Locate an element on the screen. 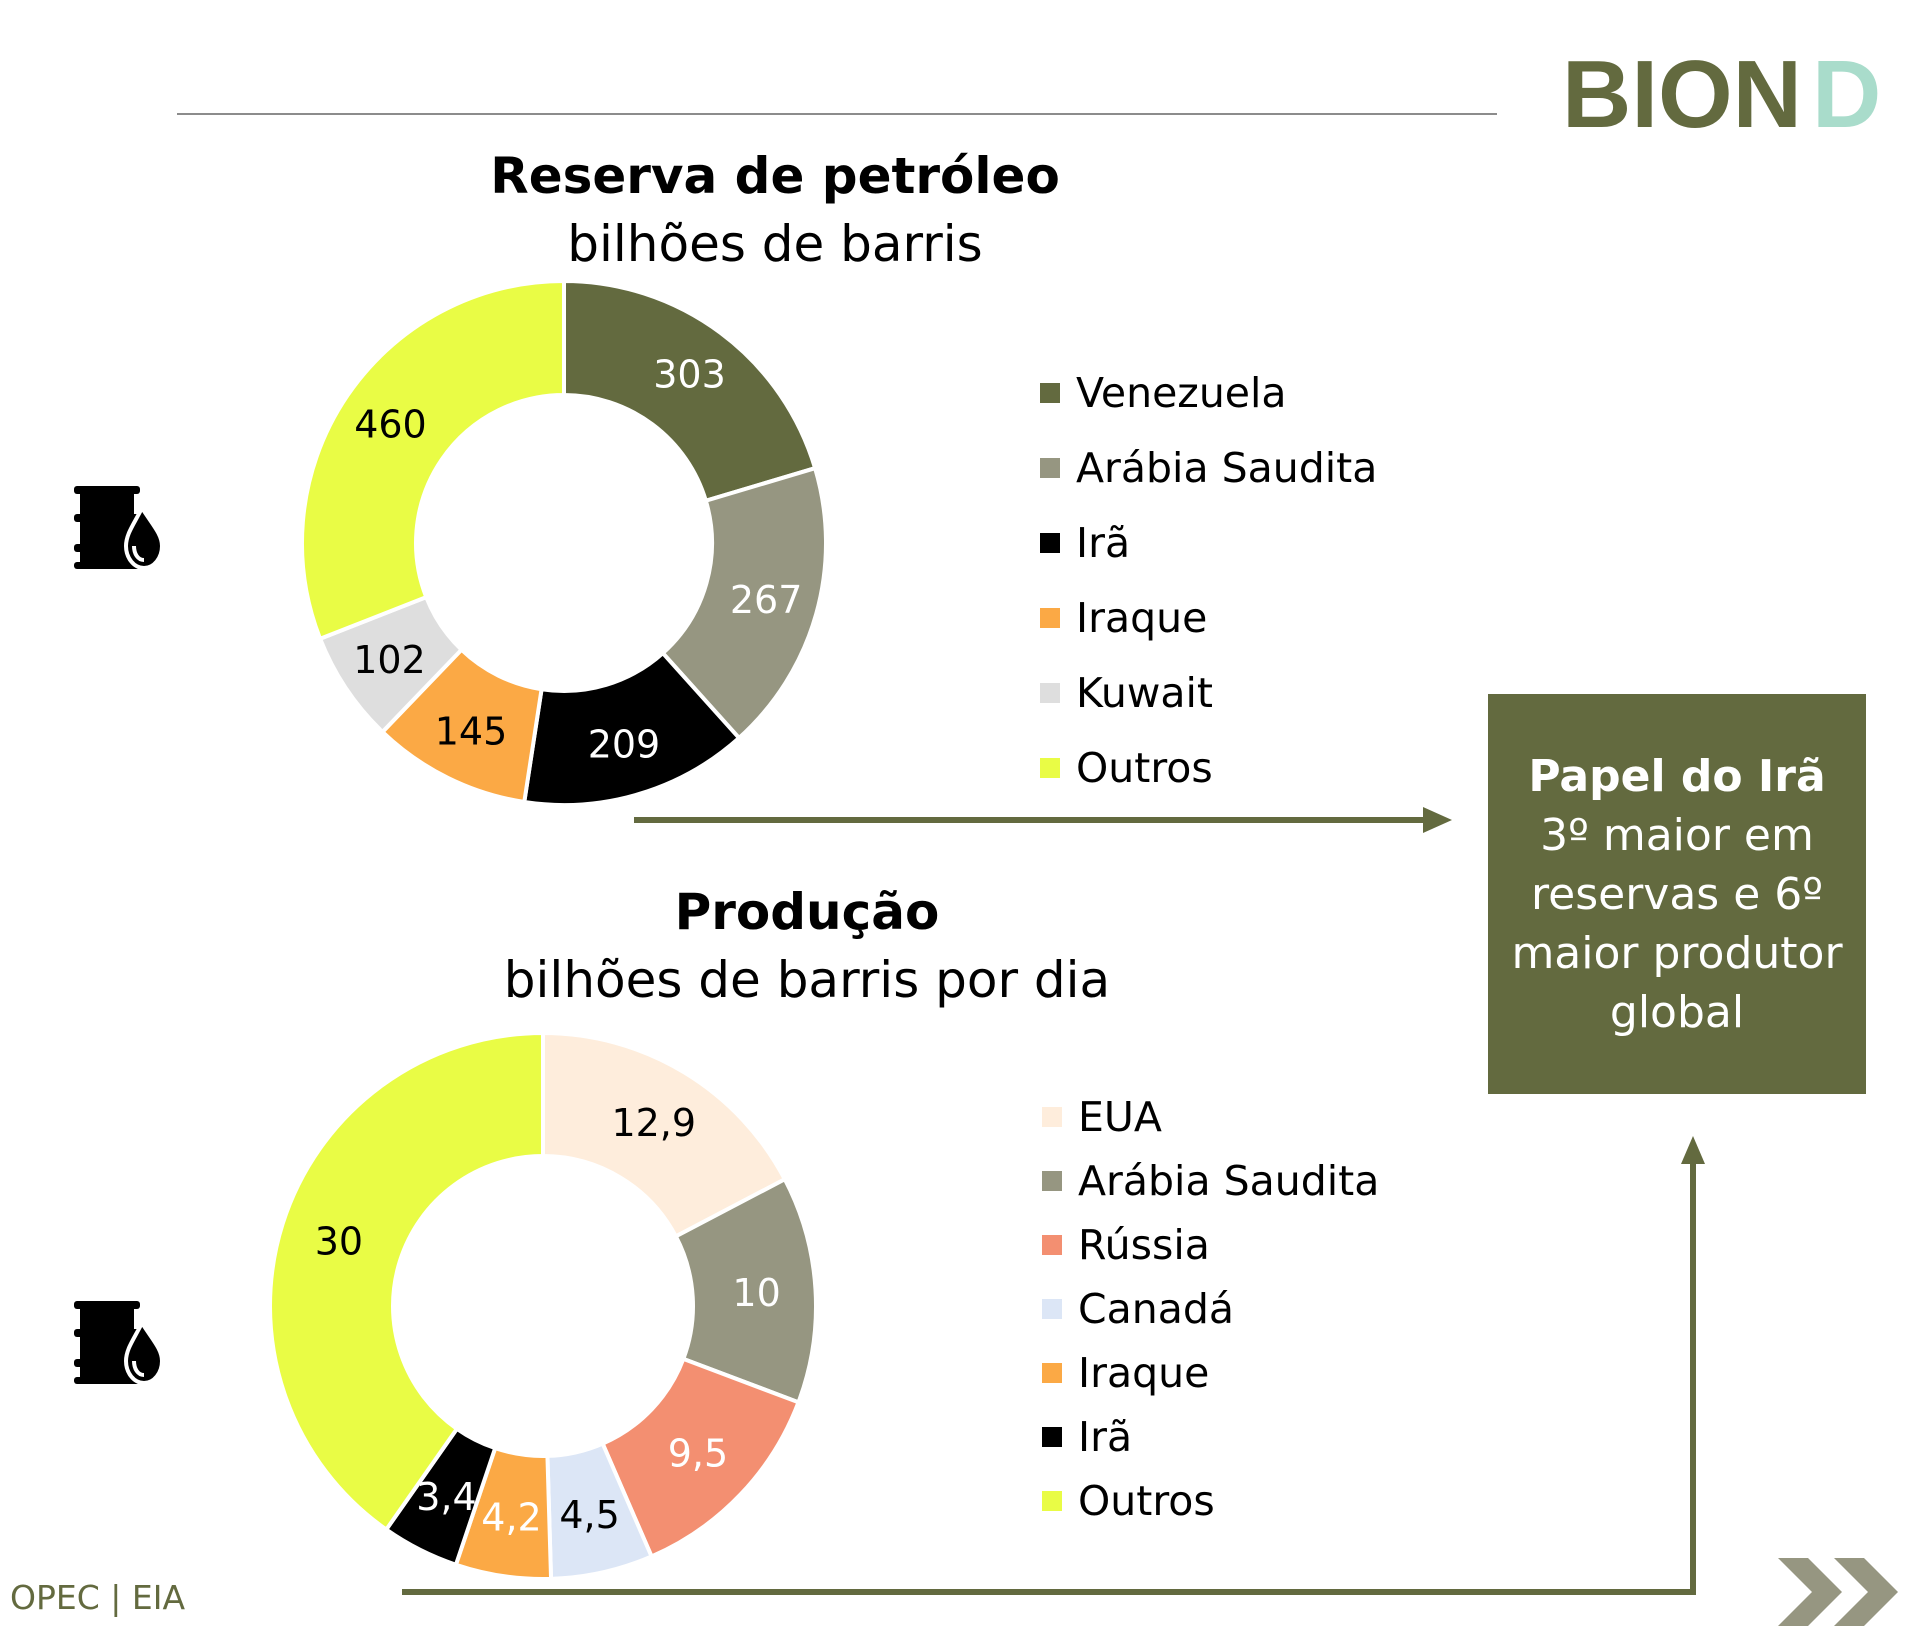  logo-text-main: BION is located at coordinates (1682, 93).